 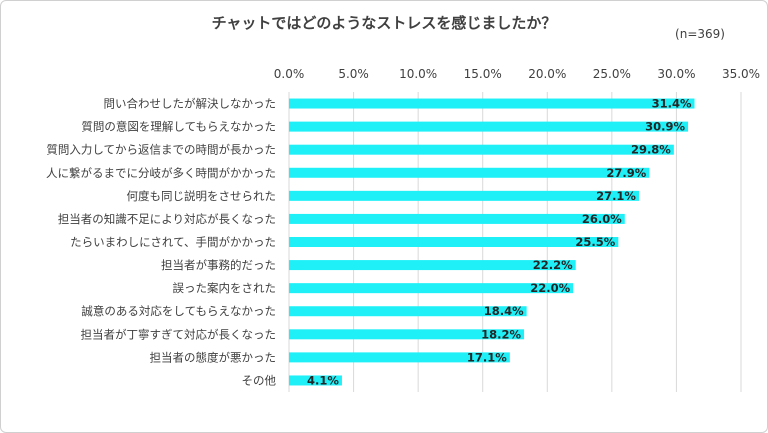 I want to click on category-label: 問い合わせしたが解決しなかった, so click(x=190, y=104).